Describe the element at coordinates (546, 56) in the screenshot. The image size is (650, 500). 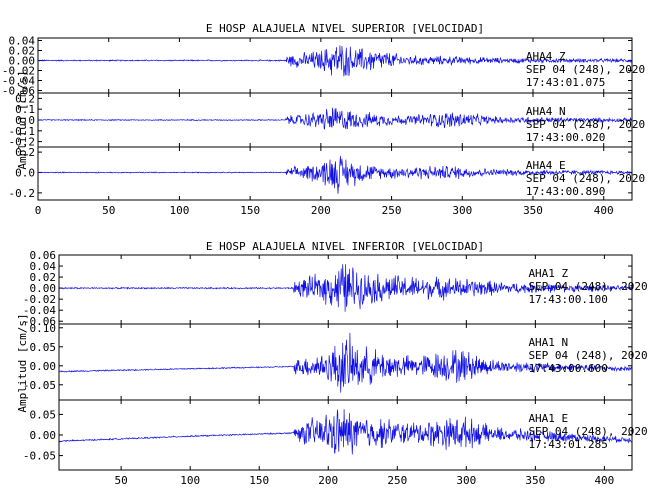
I see `station-label: AHA4 Z` at that location.